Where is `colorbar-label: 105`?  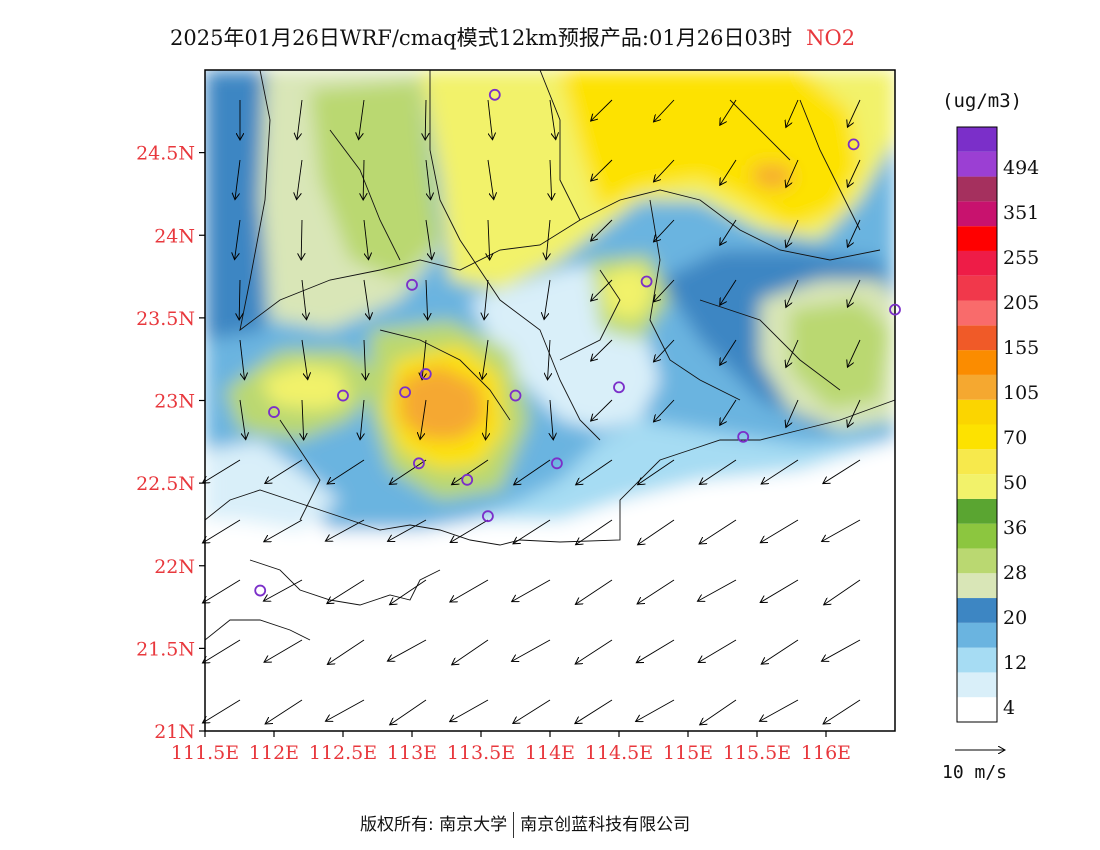 colorbar-label: 105 is located at coordinates (1021, 393).